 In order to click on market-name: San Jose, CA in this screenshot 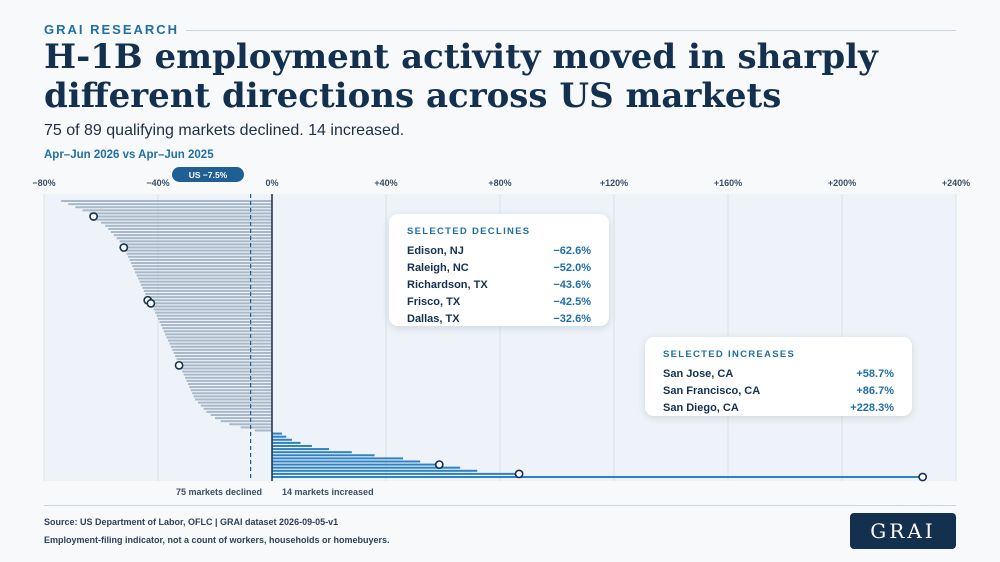, I will do `click(698, 374)`.